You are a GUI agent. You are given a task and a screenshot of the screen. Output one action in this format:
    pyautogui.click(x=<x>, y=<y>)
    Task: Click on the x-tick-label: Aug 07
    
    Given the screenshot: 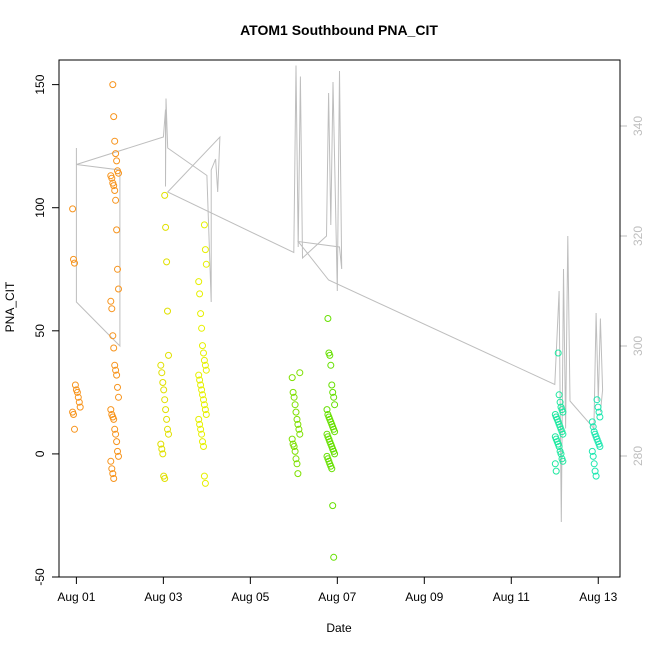 What is the action you would take?
    pyautogui.click(x=337, y=597)
    